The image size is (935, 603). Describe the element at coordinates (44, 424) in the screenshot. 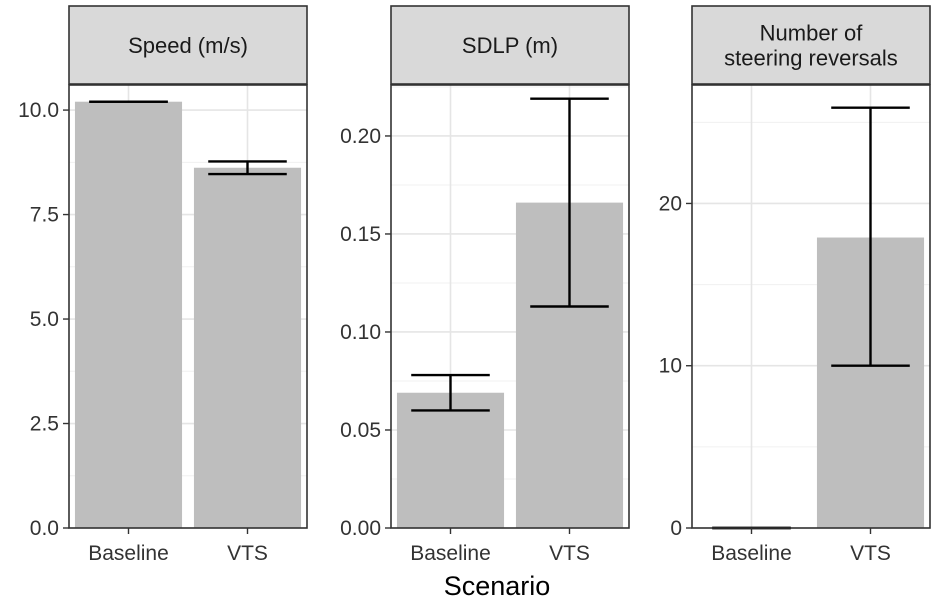

I see `y-tick-label: 2.5` at that location.